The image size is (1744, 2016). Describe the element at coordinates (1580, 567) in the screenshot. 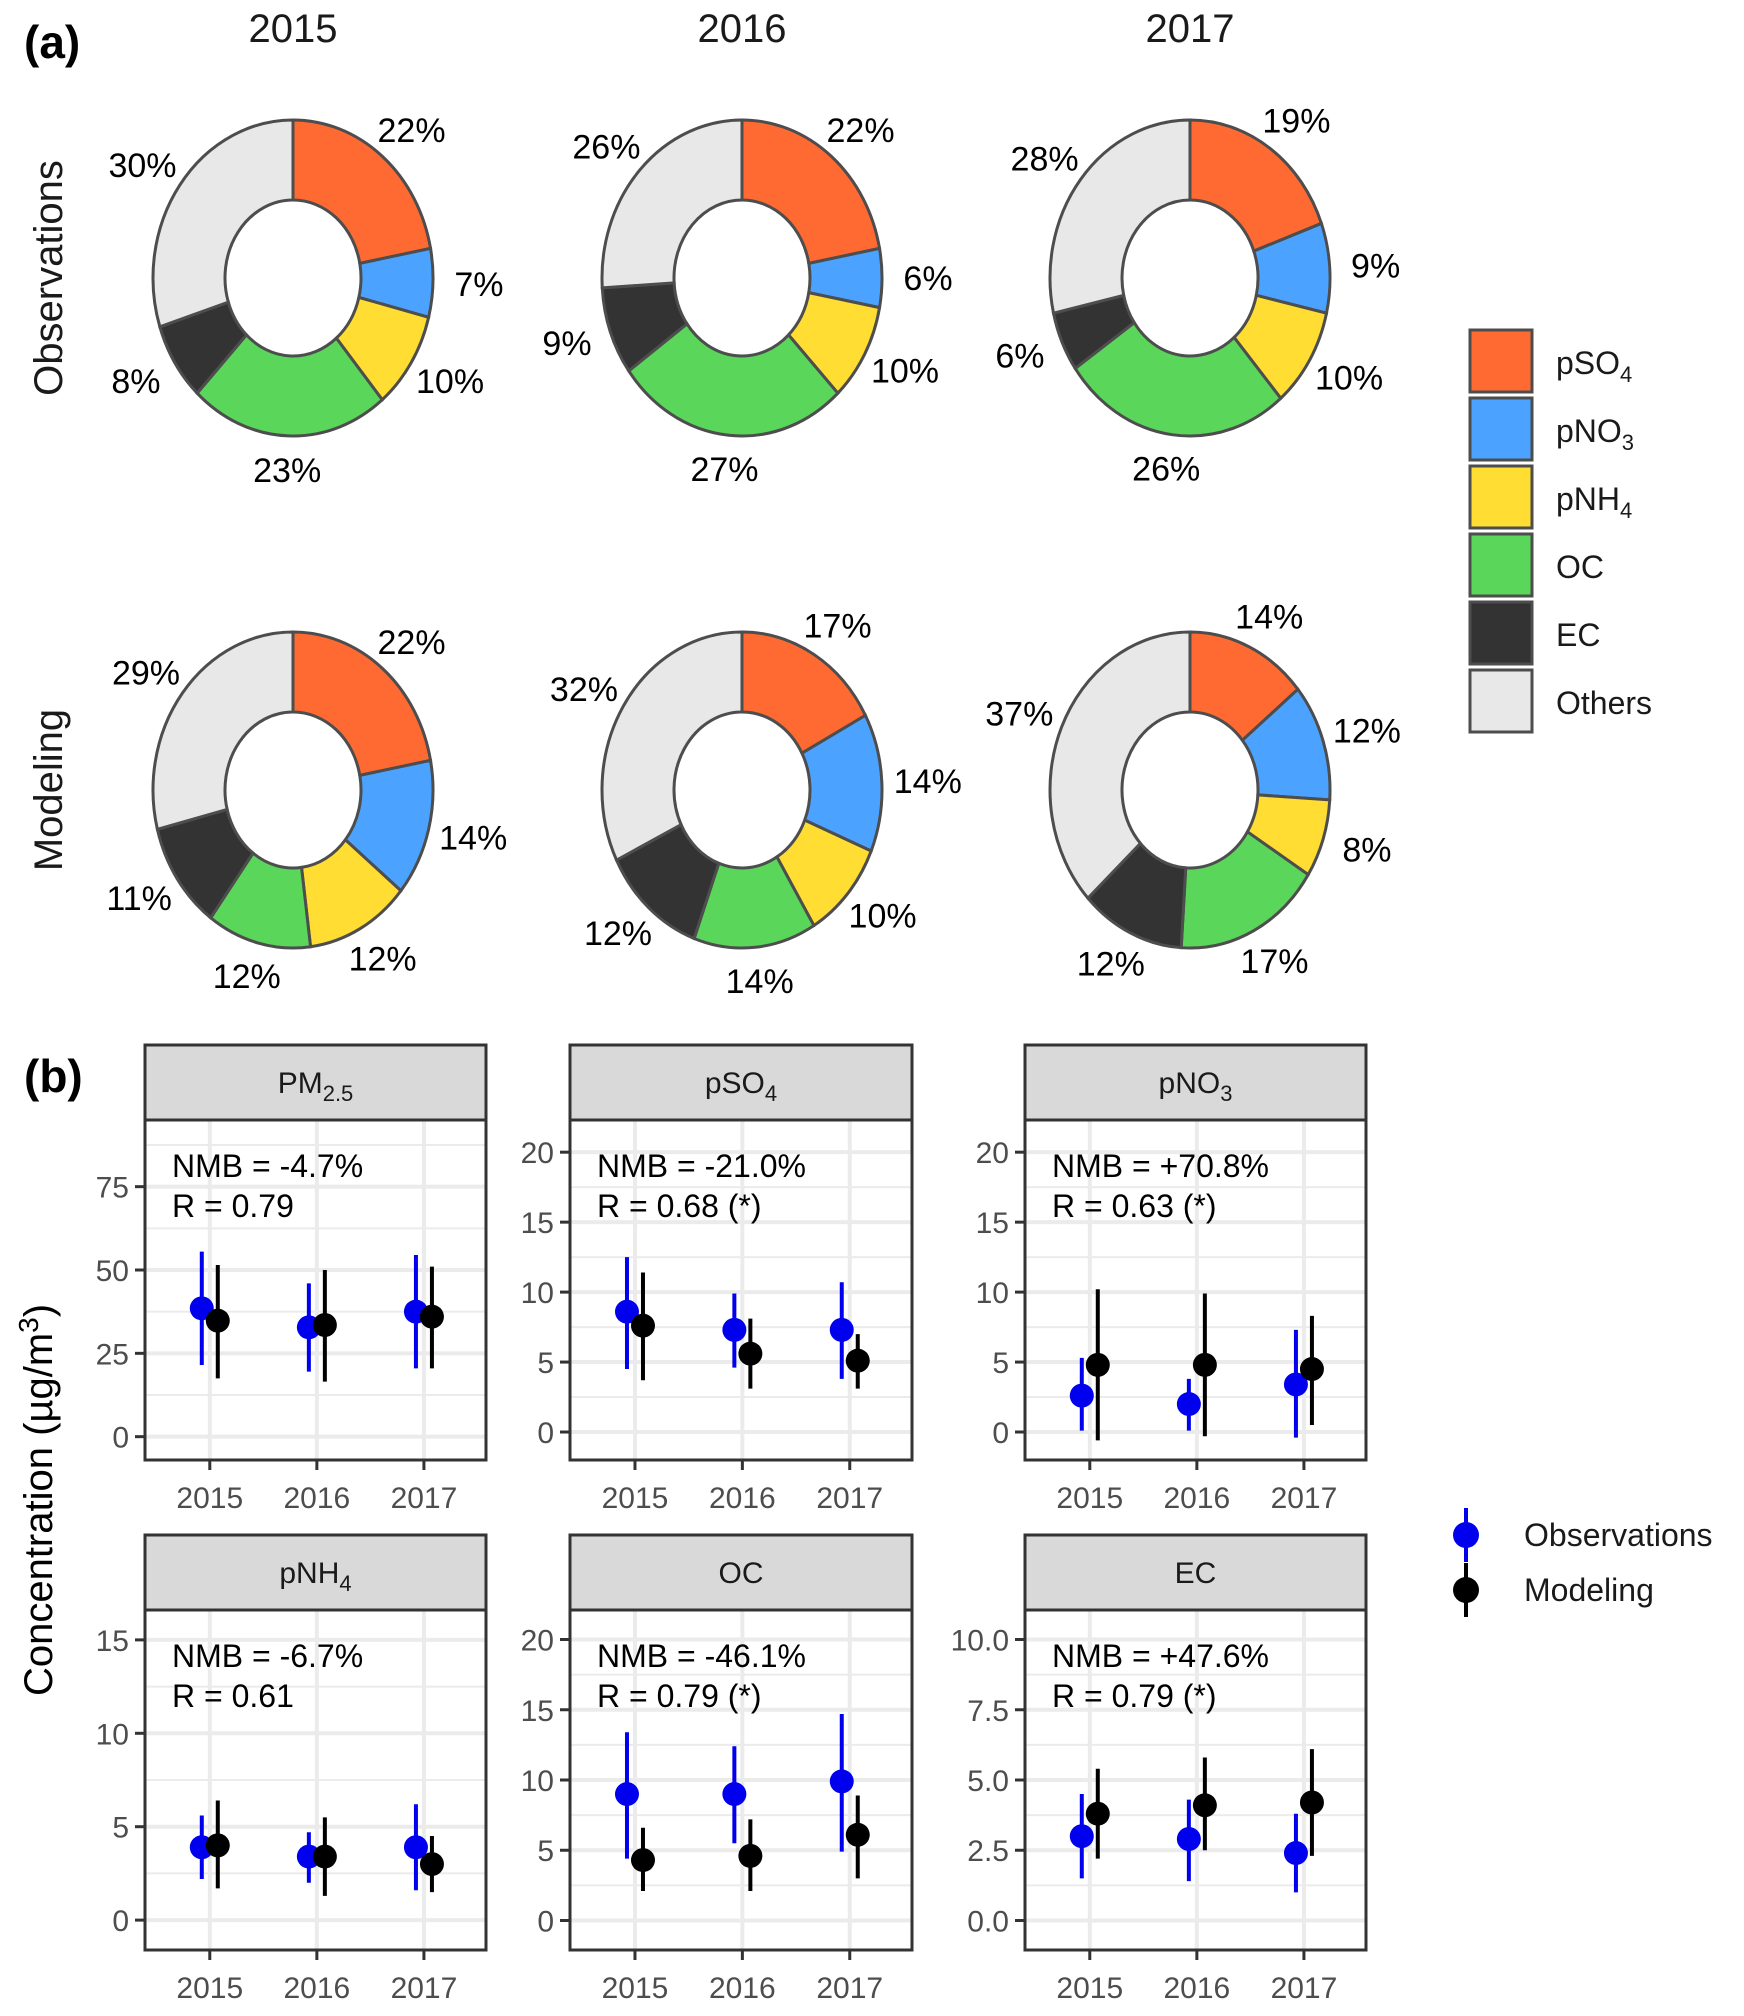

I see `legend-label-OC: OC` at that location.